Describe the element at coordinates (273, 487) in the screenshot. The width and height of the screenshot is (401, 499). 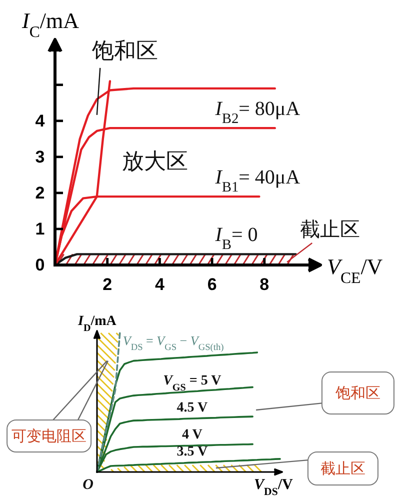
I see `xlabel: V$_{DS}$/V` at that location.